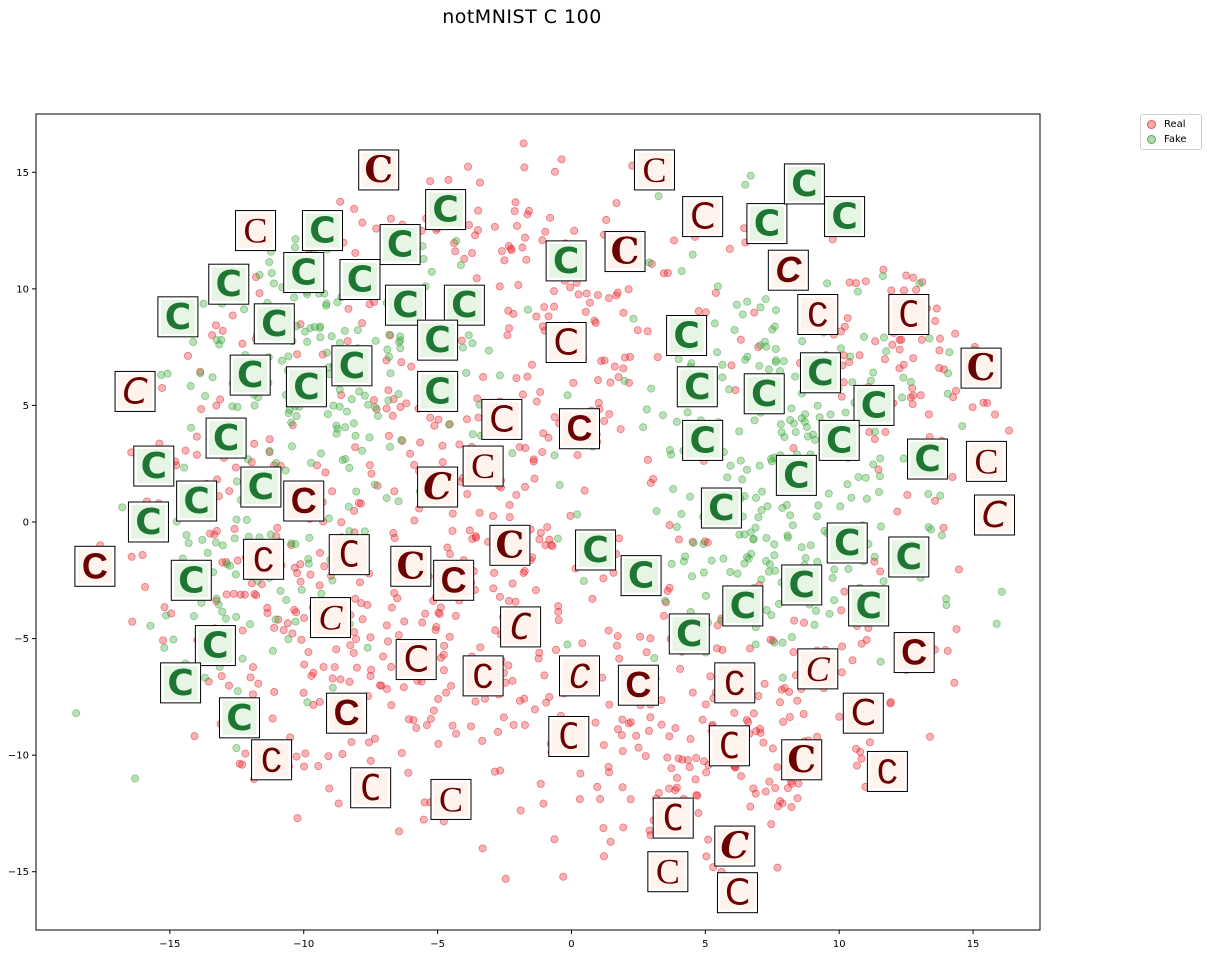  What do you see at coordinates (437, 944) in the screenshot?
I see `x-tick-label: −5` at bounding box center [437, 944].